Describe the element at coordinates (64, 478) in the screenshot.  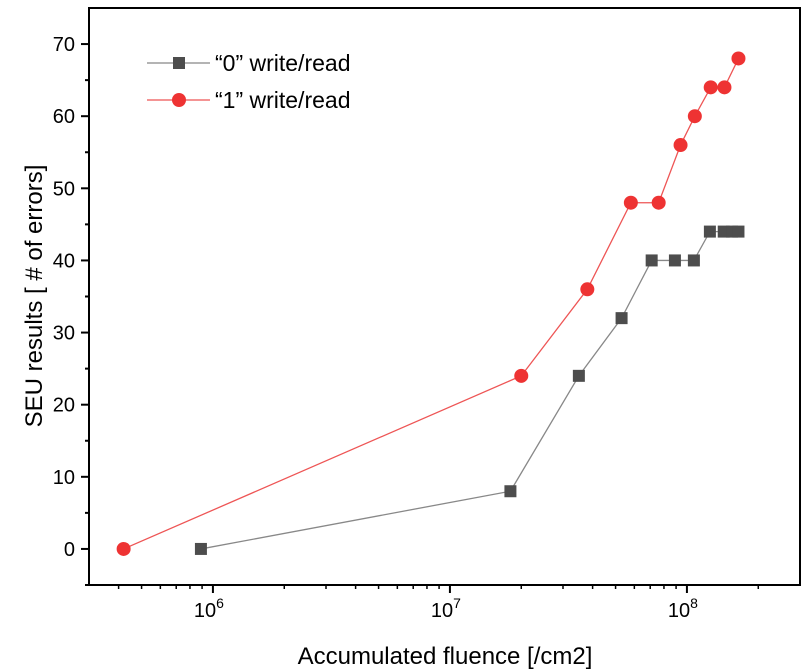
I see `y-tick-label: 10` at that location.